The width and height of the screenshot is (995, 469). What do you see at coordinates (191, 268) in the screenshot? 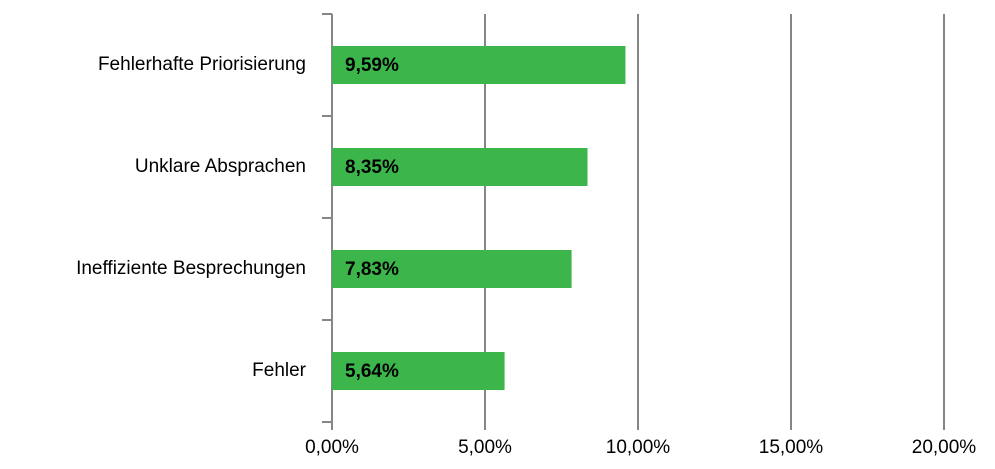
I see `y-tick-label: Ineffiziente Besprechungen` at bounding box center [191, 268].